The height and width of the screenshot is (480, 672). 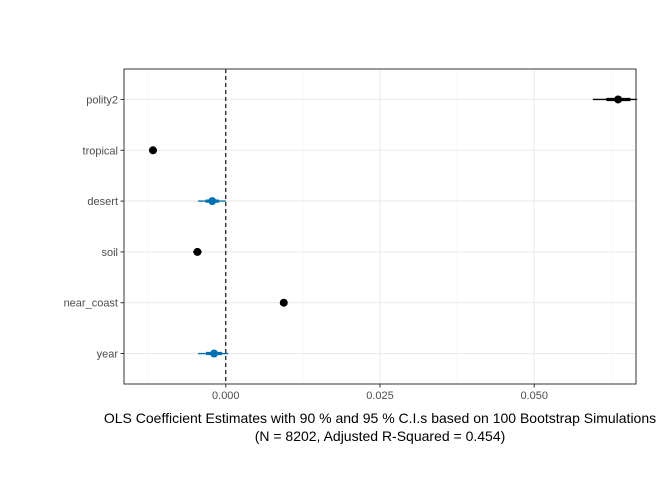 I want to click on x-tick-label: 0.050, so click(x=534, y=396).